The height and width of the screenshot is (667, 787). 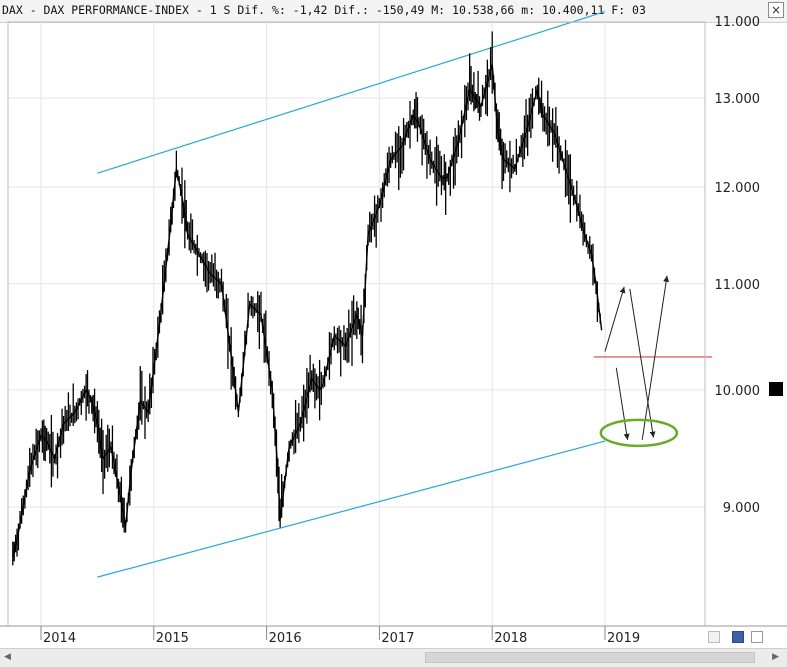 I want to click on x-tick-label: 2016, so click(x=285, y=638).